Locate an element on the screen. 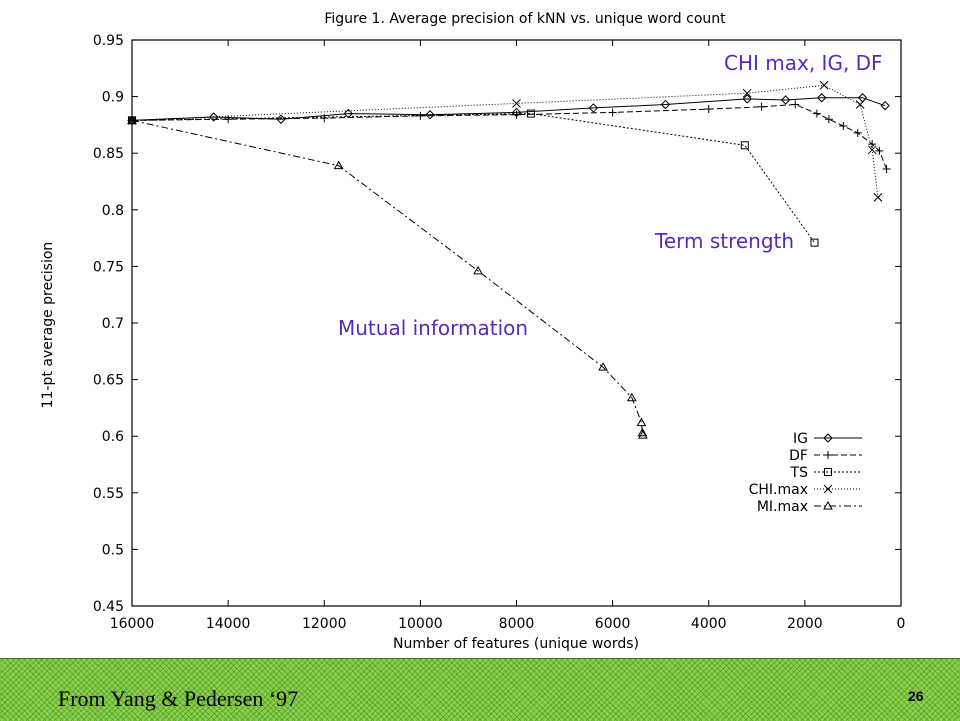  x-tick-label: 4000 is located at coordinates (709, 624).